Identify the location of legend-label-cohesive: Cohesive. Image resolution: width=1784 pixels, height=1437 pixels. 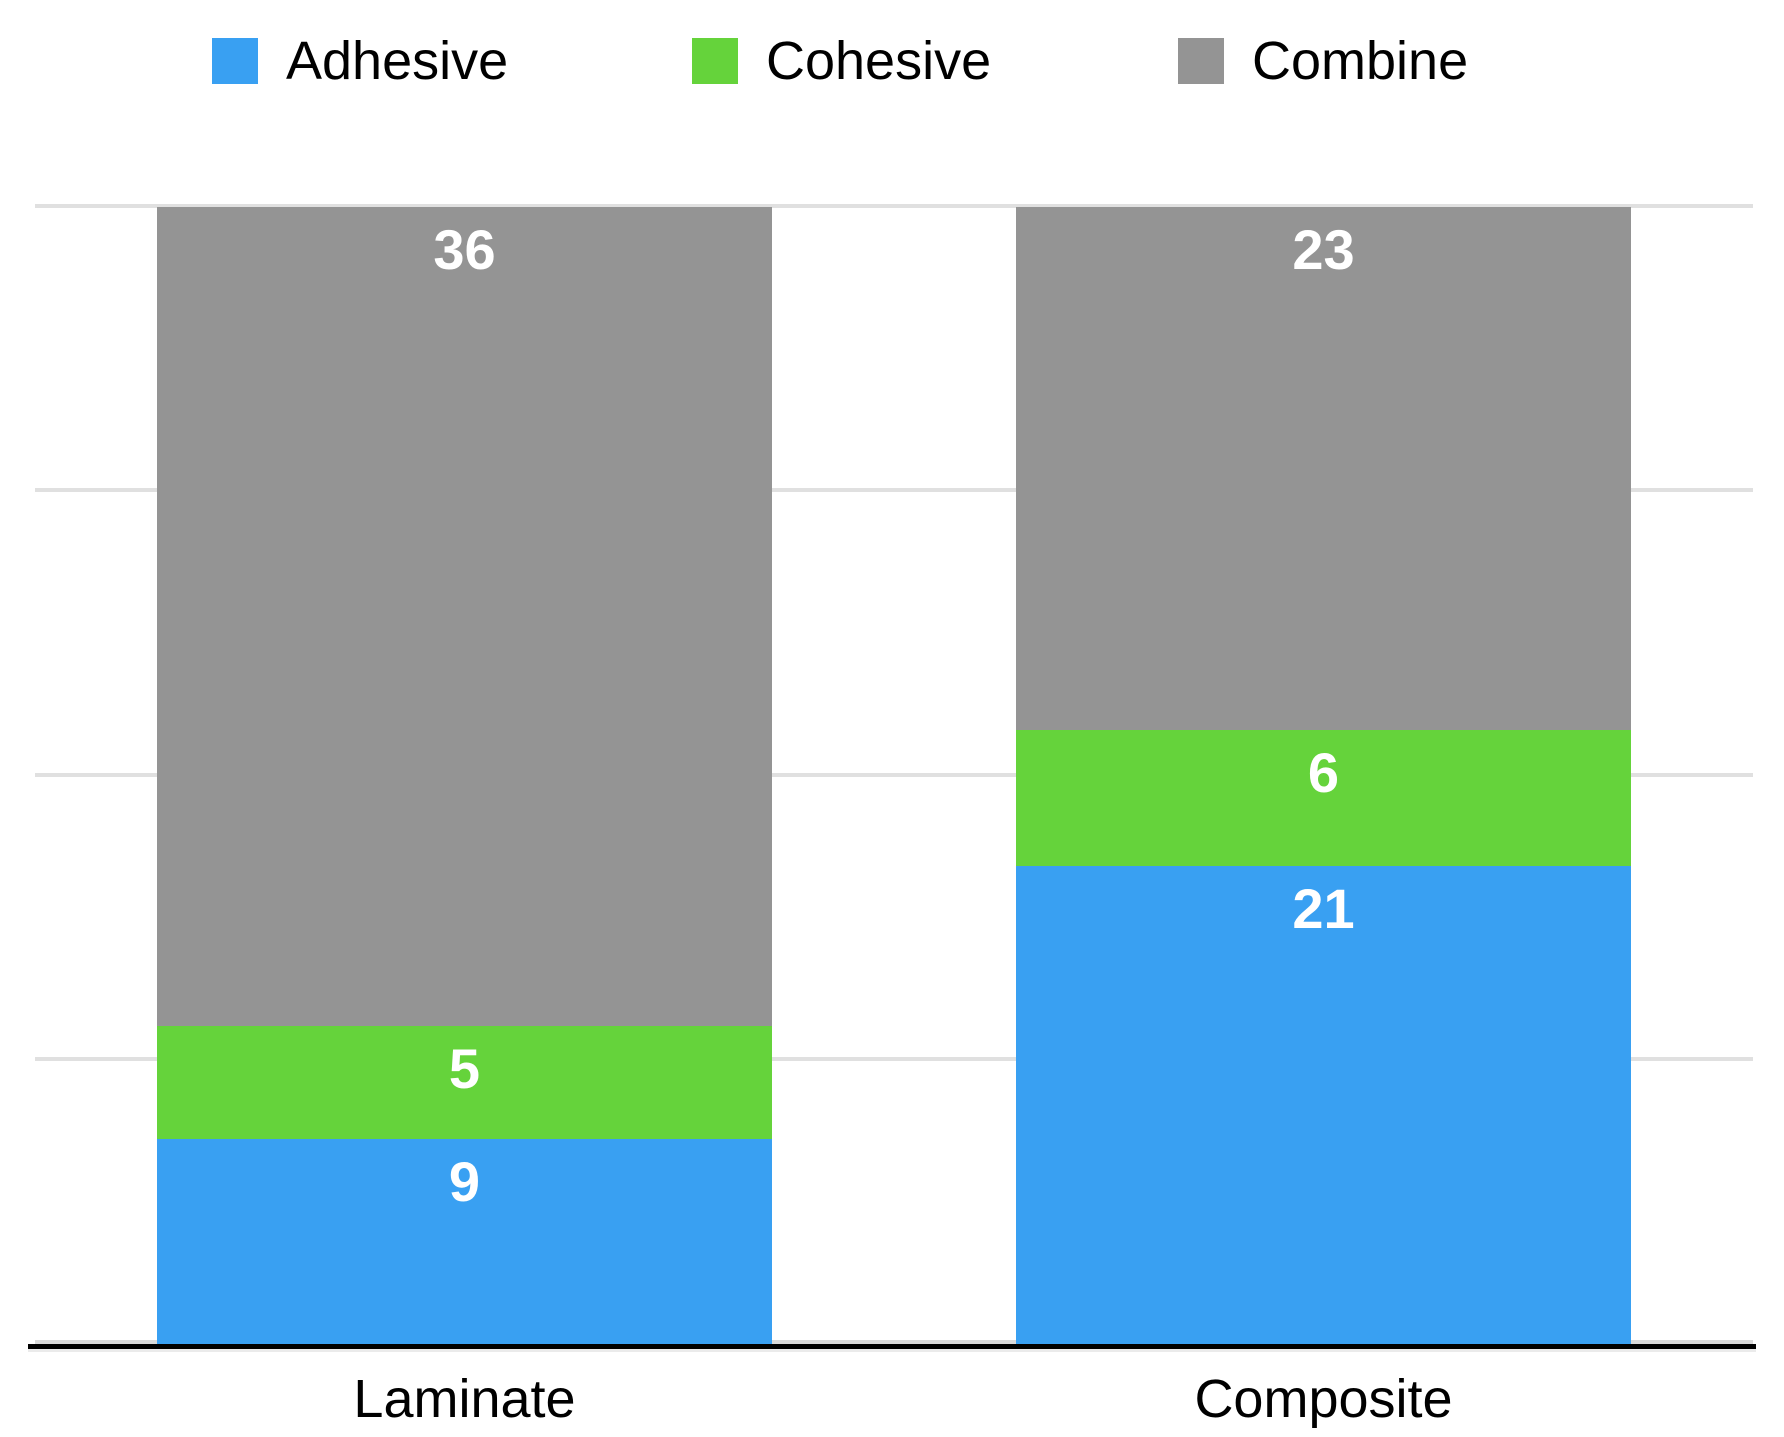
(879, 61).